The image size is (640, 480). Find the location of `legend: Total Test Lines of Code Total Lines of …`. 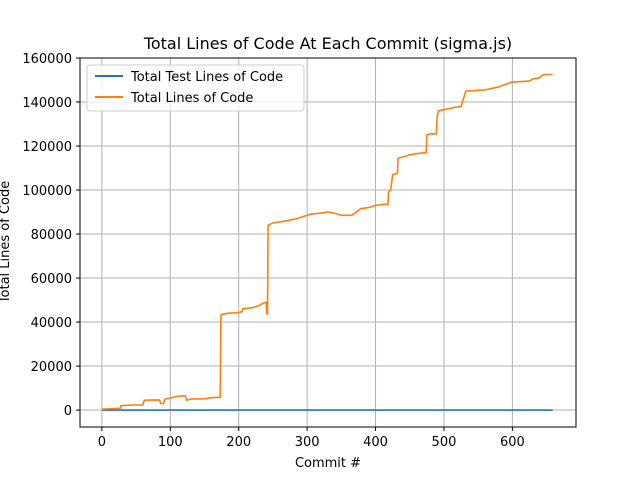

legend: Total Test Lines of Code Total Lines of … is located at coordinates (195, 88).